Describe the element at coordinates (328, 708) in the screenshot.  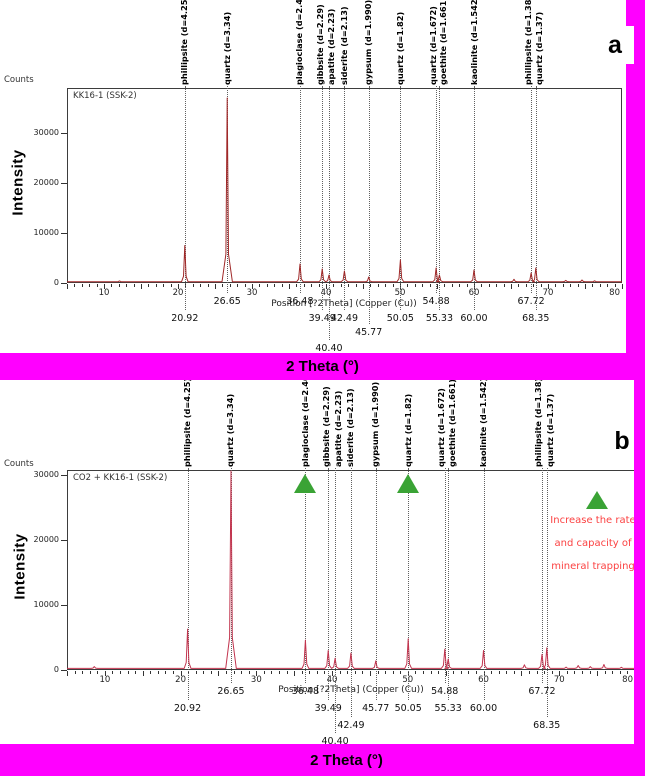
I see `peak-position-label: 39.49` at that location.